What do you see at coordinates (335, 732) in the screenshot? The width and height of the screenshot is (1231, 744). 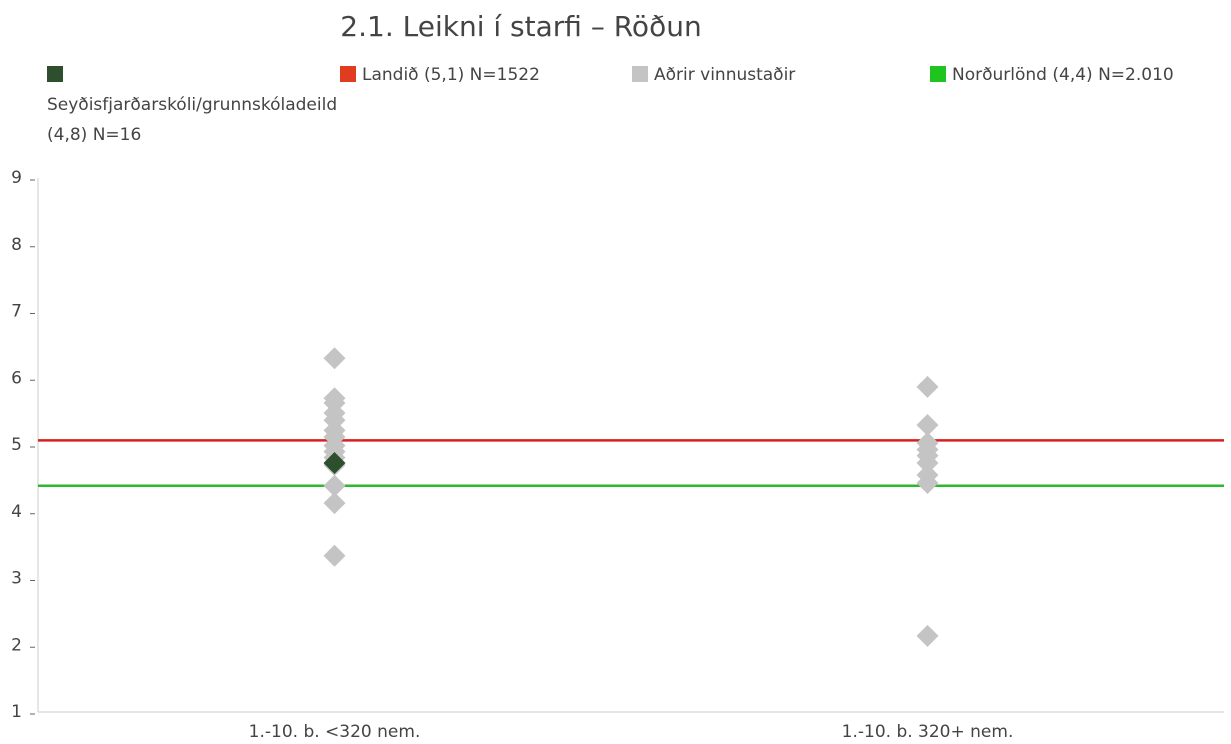 I see `x-tick-label: 1.-10. b. <320 nem.` at bounding box center [335, 732].